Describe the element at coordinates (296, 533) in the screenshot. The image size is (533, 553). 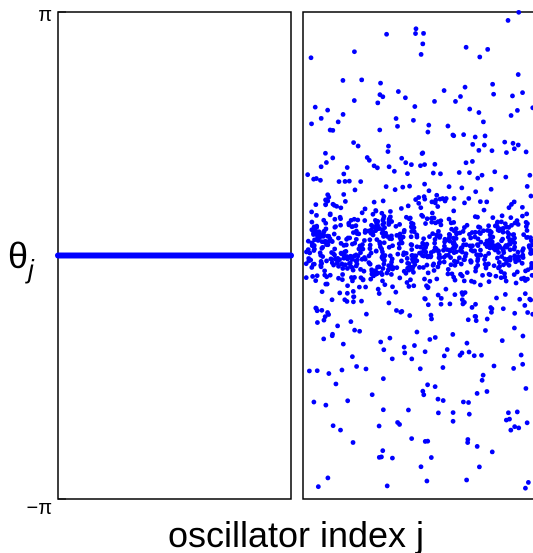
I see `x-axis-label: oscillator index j` at that location.